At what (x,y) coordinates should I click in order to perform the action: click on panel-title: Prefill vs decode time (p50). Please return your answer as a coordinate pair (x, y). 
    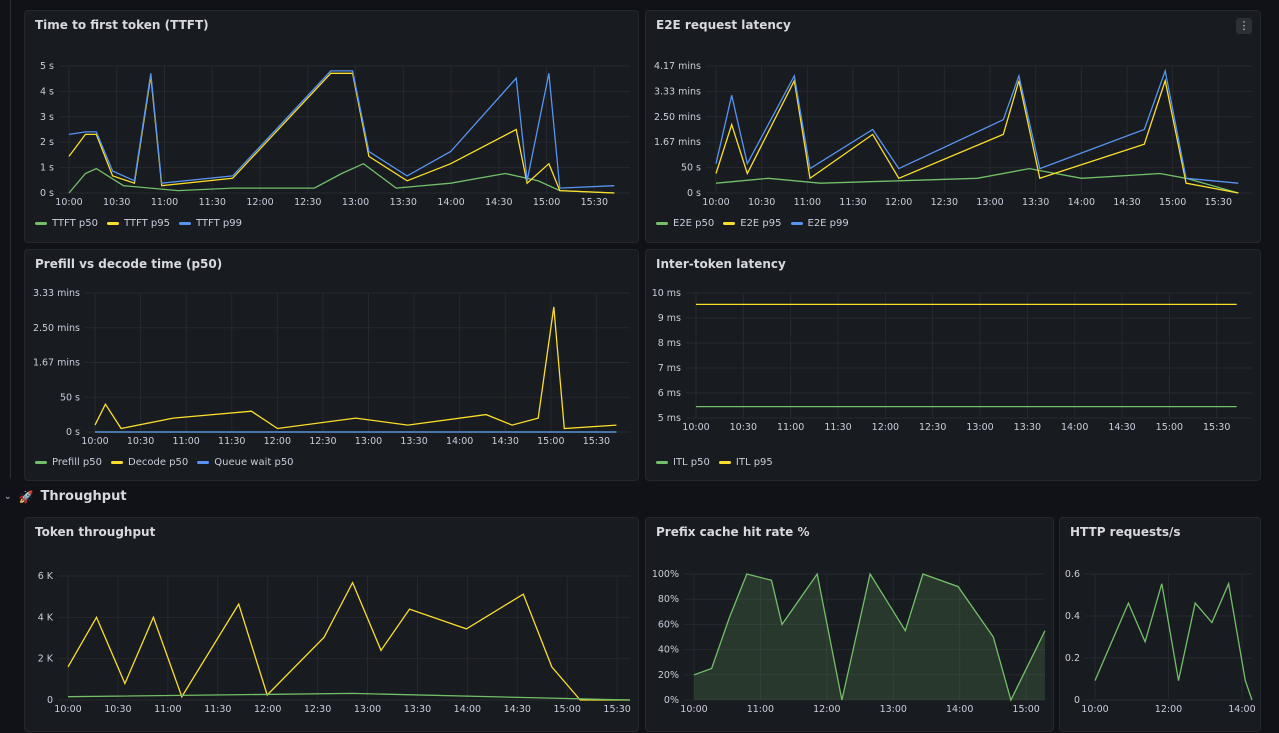
    Looking at the image, I should click on (129, 264).